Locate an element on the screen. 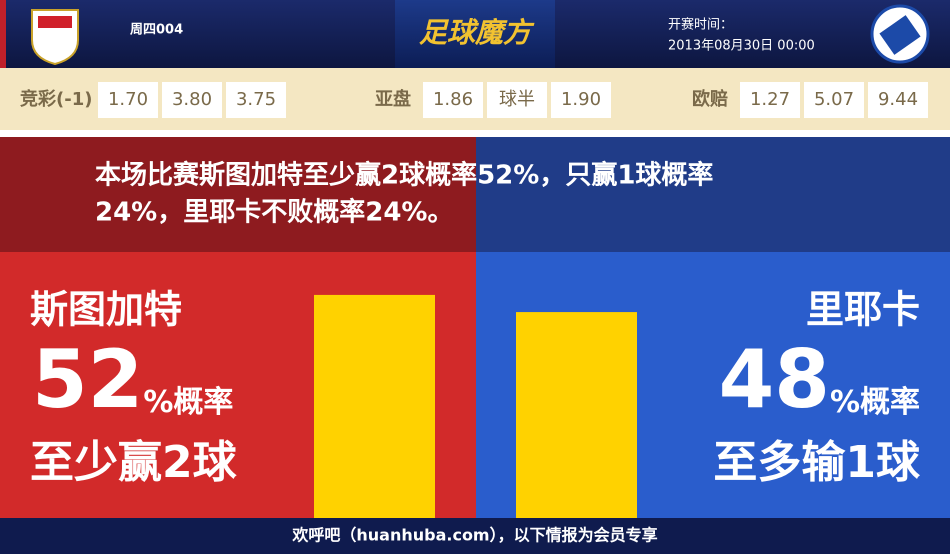 This screenshot has width=950, height=554. time-label: 开赛时间： is located at coordinates (700, 25).